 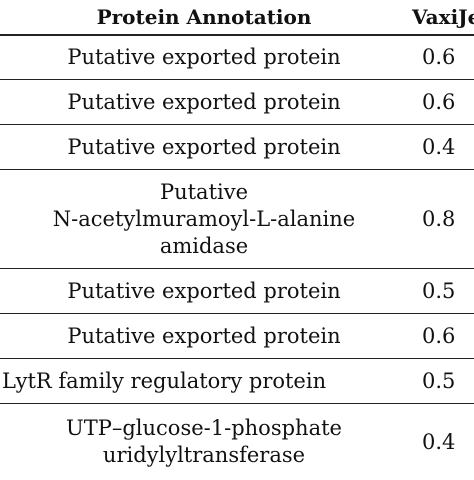 I want to click on table-header-row: Protein Annotation VaxiJen, so click(x=237, y=18).